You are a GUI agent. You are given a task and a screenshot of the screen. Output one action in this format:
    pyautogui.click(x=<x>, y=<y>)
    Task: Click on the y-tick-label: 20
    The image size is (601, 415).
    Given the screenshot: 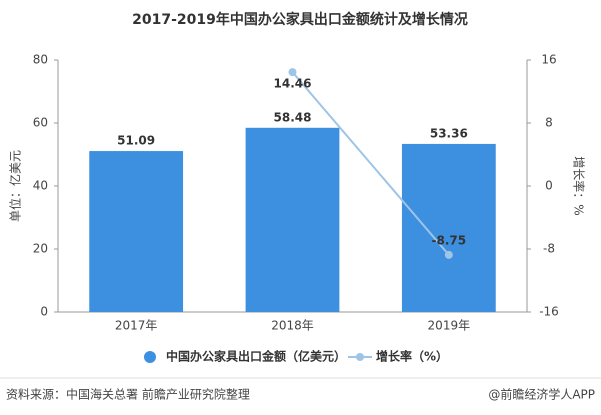 What is the action you would take?
    pyautogui.click(x=40, y=249)
    